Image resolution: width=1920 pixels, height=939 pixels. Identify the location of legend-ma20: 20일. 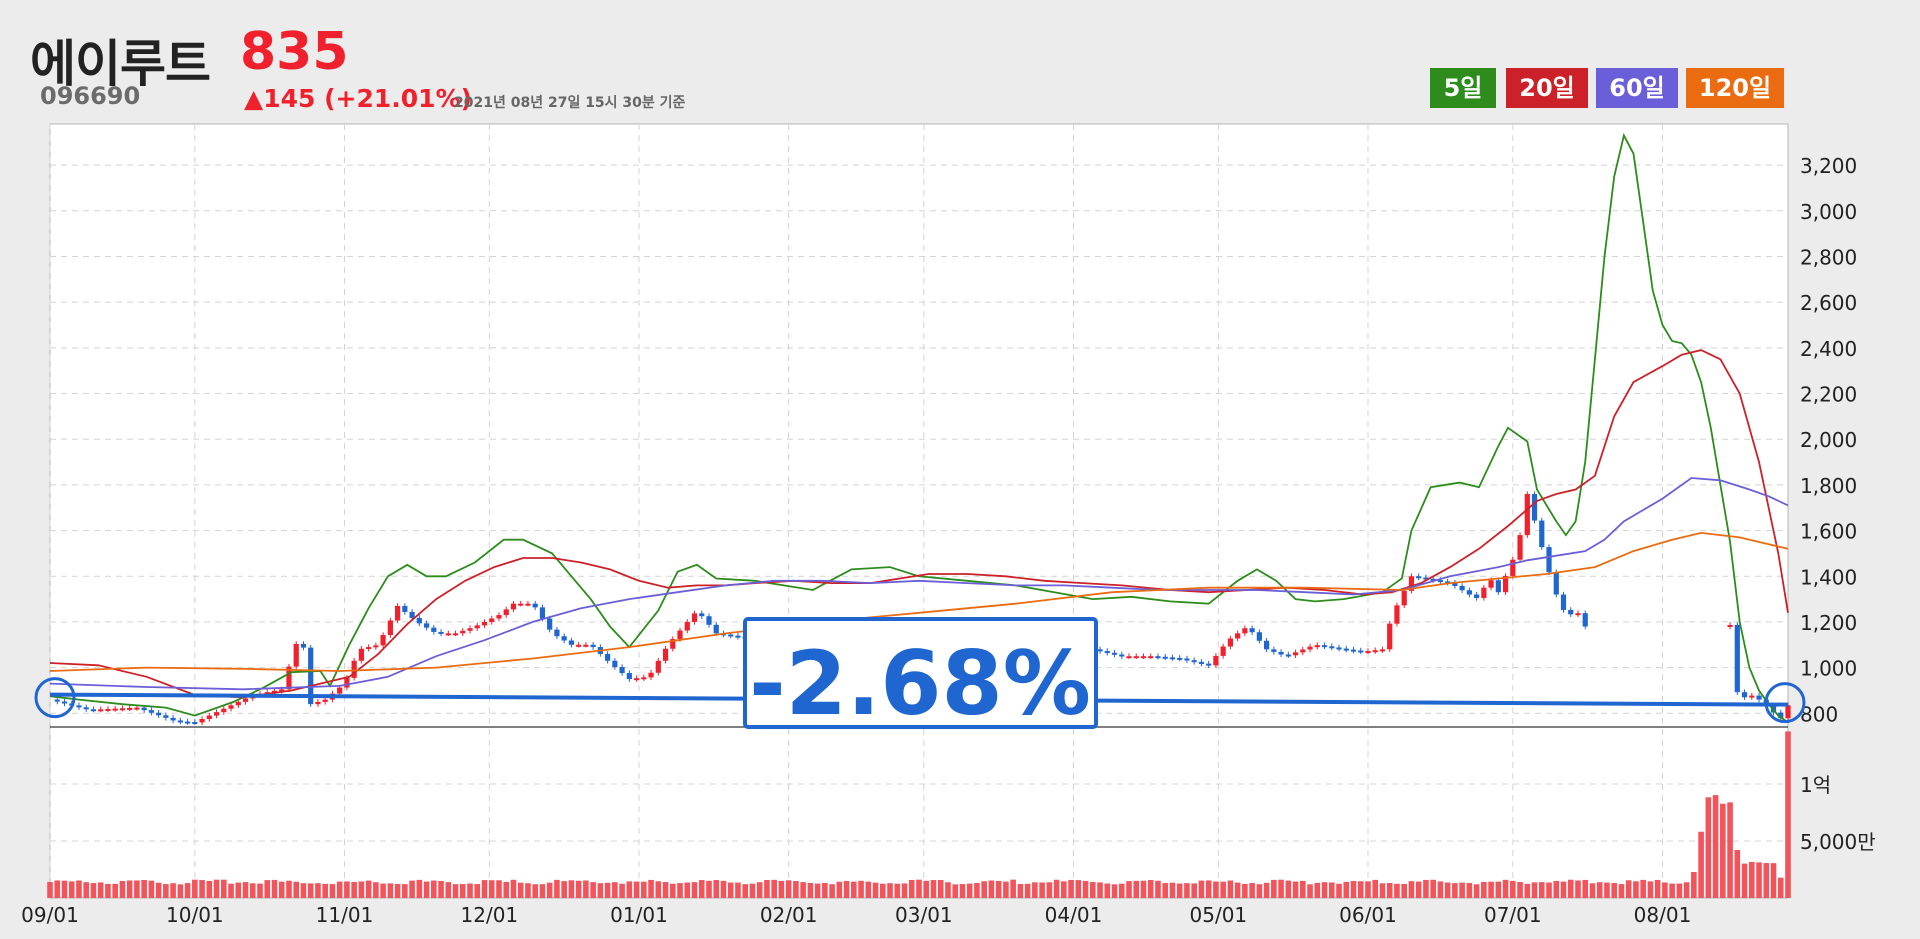
(1547, 88).